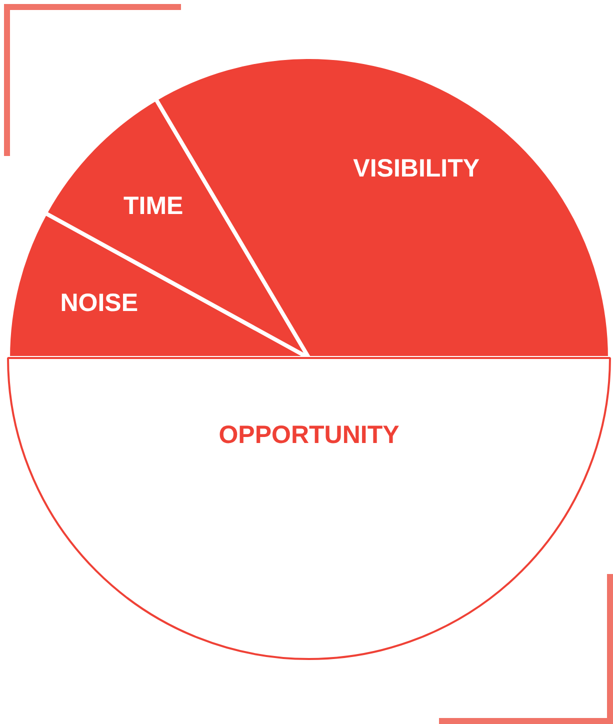 The width and height of the screenshot is (613, 724). What do you see at coordinates (154, 206) in the screenshot?
I see `slice-label: TIME` at bounding box center [154, 206].